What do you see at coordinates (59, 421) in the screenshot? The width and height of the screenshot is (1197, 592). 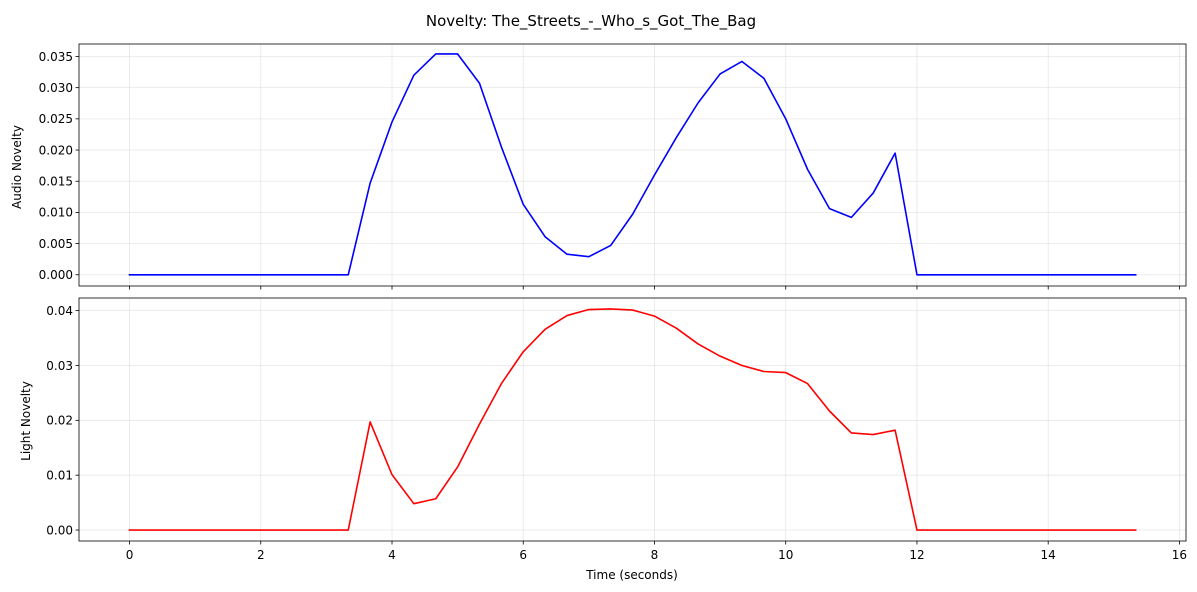 I see `y-tick-label: 0.02` at bounding box center [59, 421].